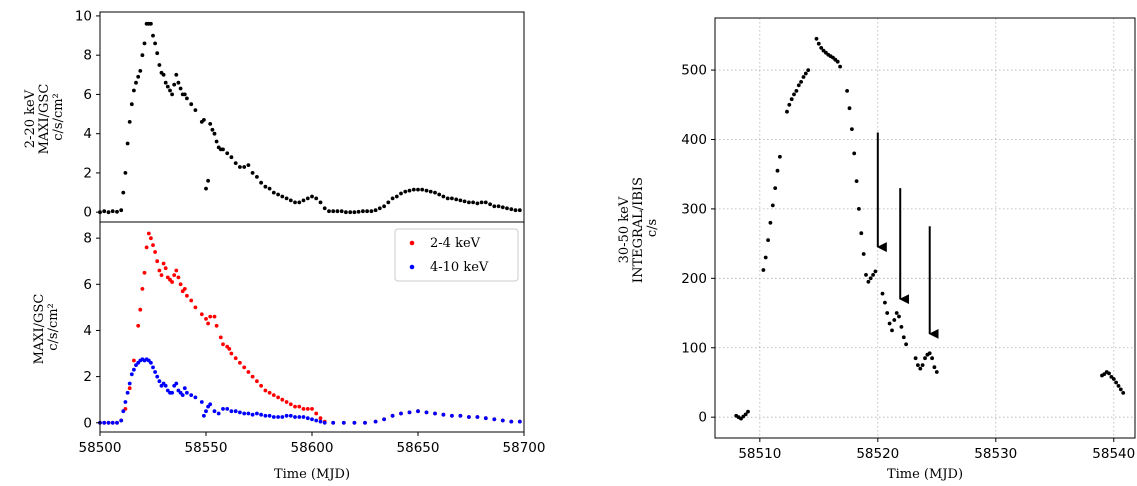 This screenshot has height=486, width=1137. Describe the element at coordinates (694, 348) in the screenshot. I see `y-tick-label: 100` at that location.